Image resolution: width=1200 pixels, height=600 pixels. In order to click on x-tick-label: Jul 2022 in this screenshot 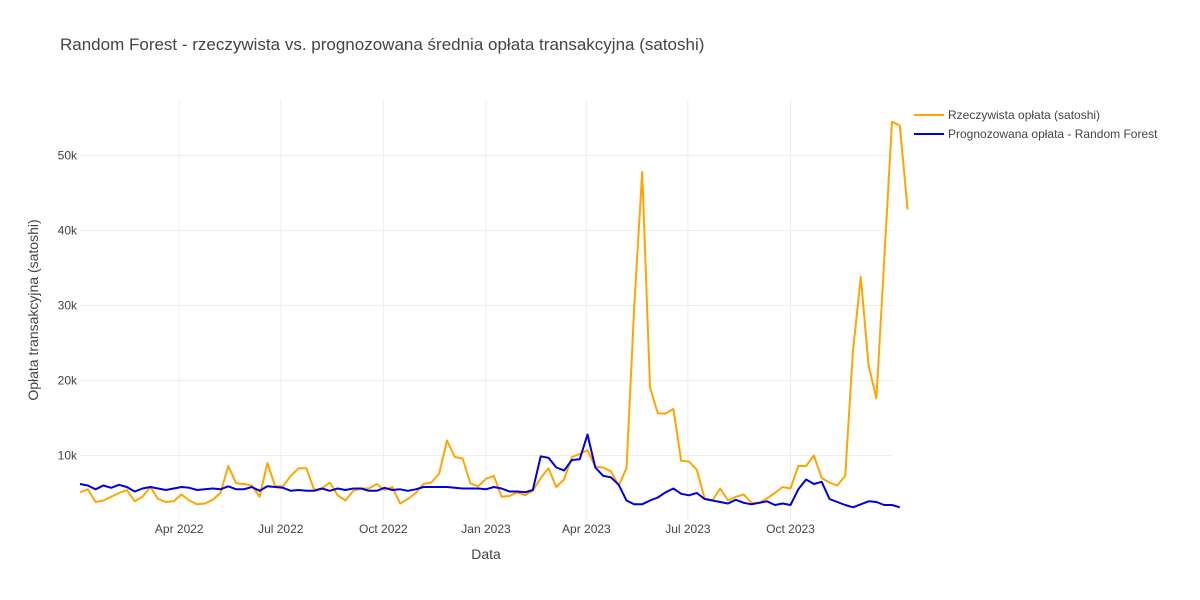, I will do `click(281, 529)`.